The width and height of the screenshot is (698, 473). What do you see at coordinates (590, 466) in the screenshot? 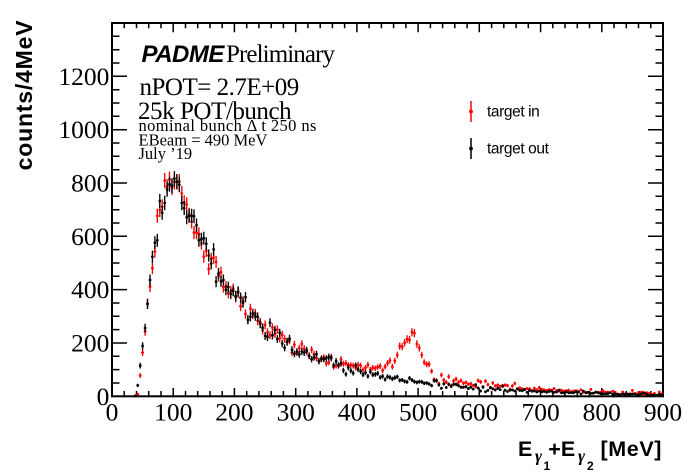
I see `svg-text: 2` at bounding box center [590, 466].